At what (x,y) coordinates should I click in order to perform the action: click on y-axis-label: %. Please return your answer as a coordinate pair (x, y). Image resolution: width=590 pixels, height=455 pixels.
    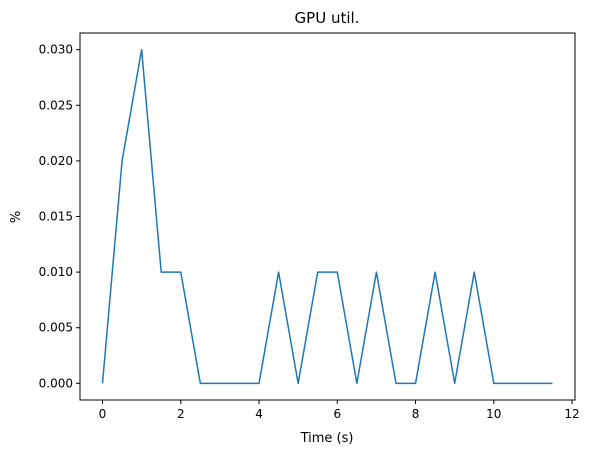
    Looking at the image, I should click on (16, 217).